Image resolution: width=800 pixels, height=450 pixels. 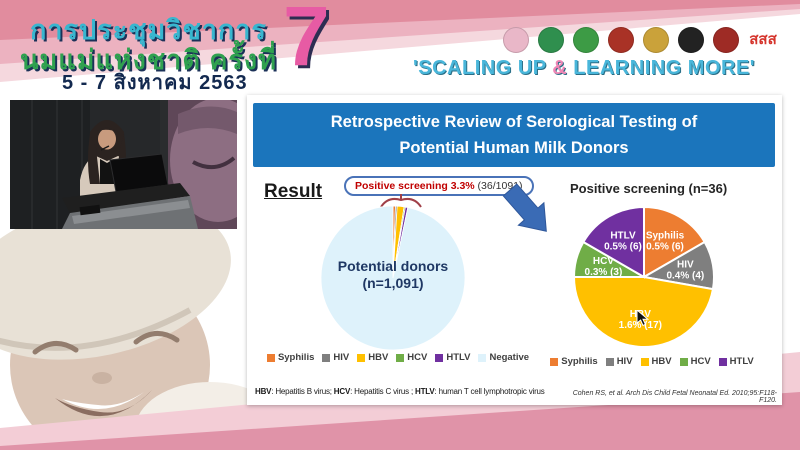 I want to click on pie-slice-htlv, so click(x=613, y=242).